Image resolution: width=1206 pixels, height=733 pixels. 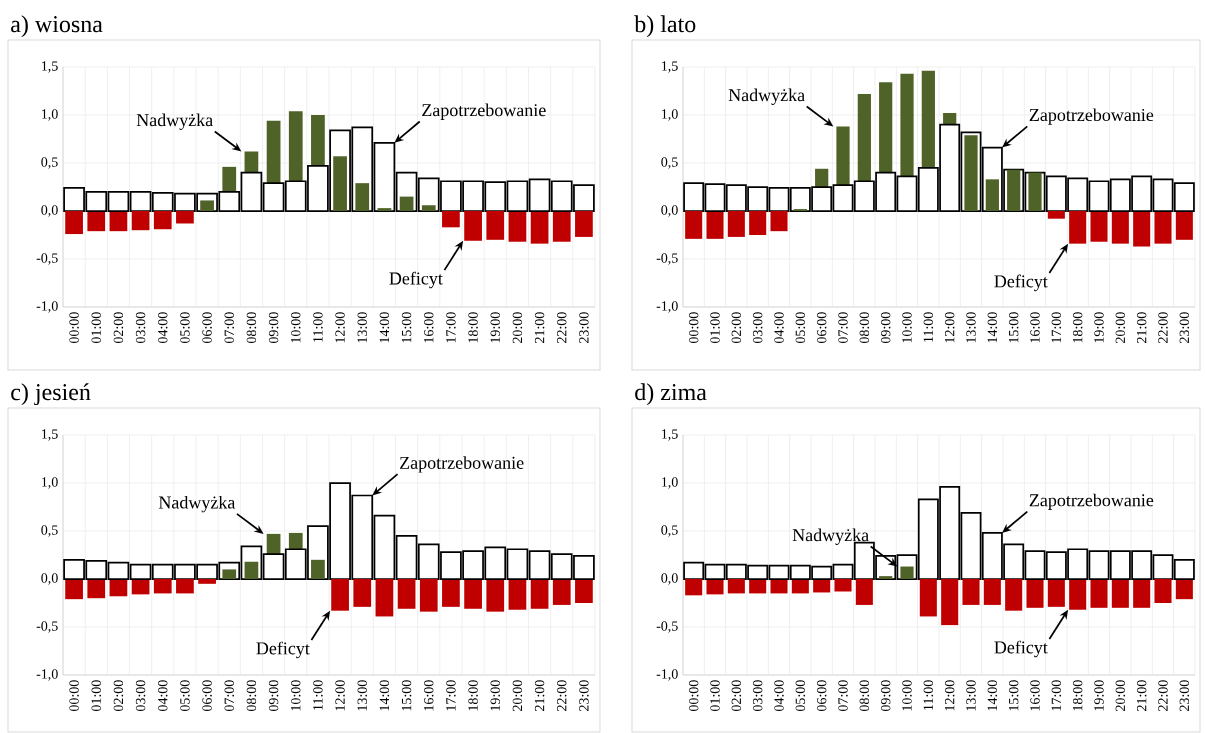 What do you see at coordinates (1163, 695) in the screenshot?
I see `x-tick-label: 22:00` at bounding box center [1163, 695].